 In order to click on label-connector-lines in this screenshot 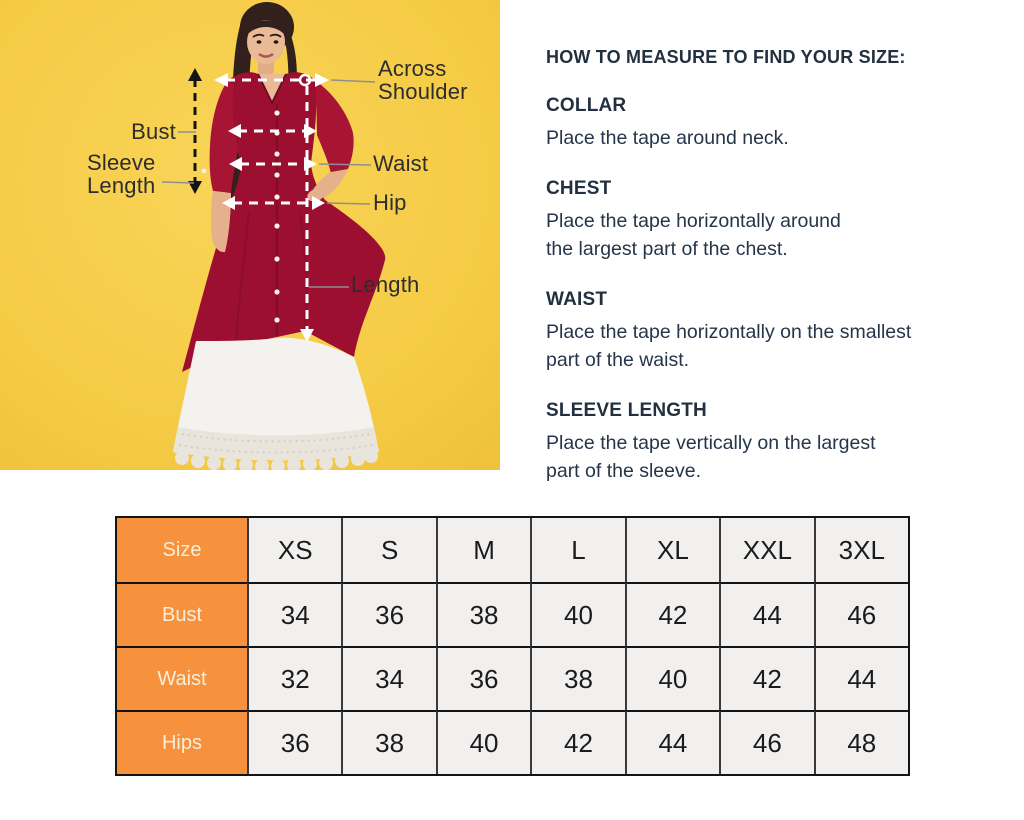, I will do `click(268, 183)`.